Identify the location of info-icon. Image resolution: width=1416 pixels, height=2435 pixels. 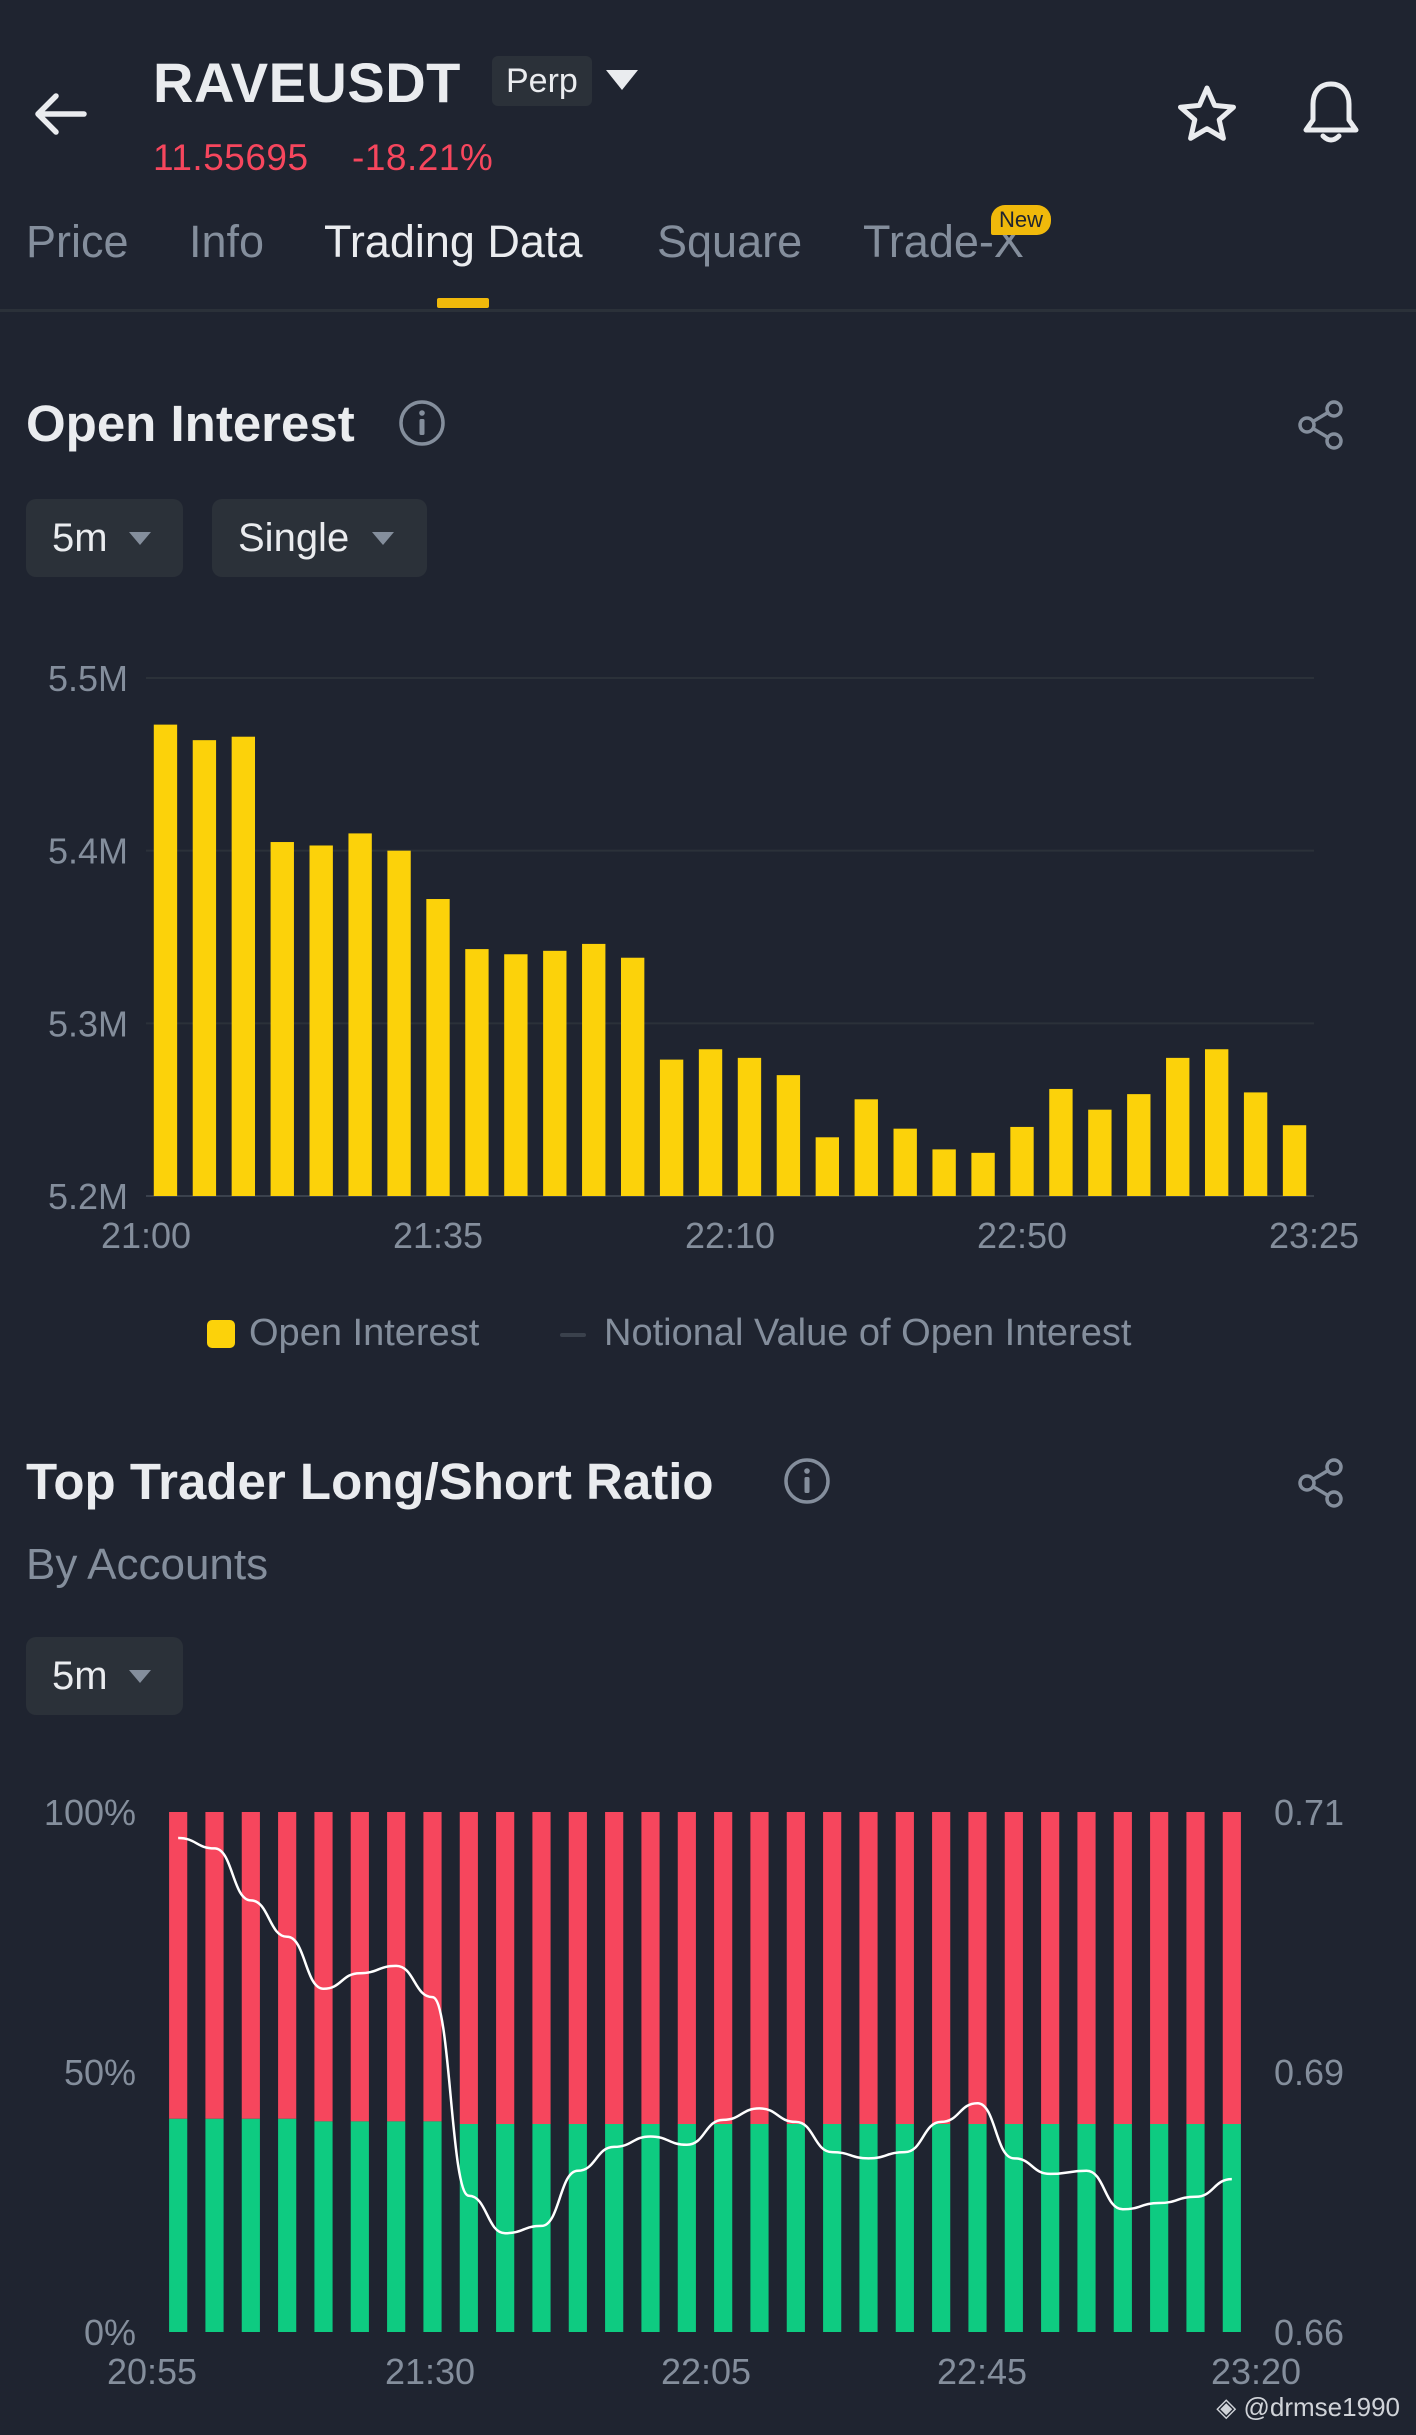
(422, 423).